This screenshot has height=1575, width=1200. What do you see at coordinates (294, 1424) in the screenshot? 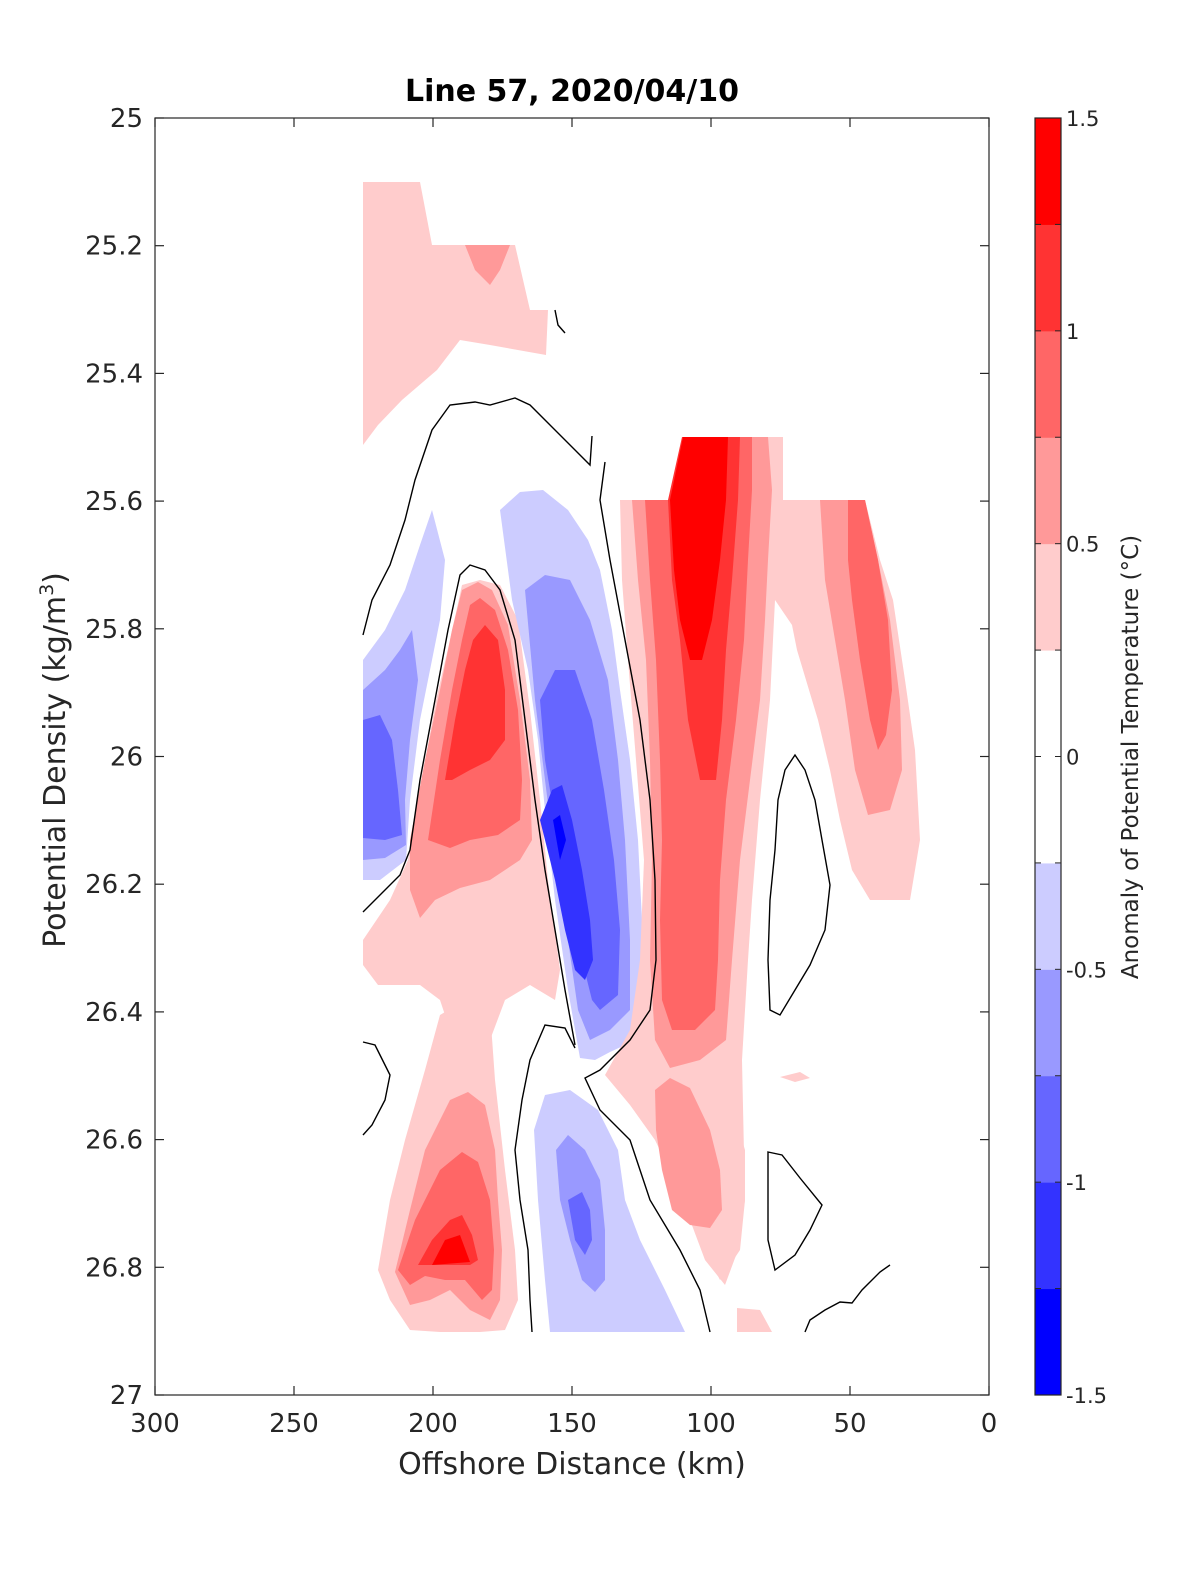
I see `x-tick-label: 250` at bounding box center [294, 1424].